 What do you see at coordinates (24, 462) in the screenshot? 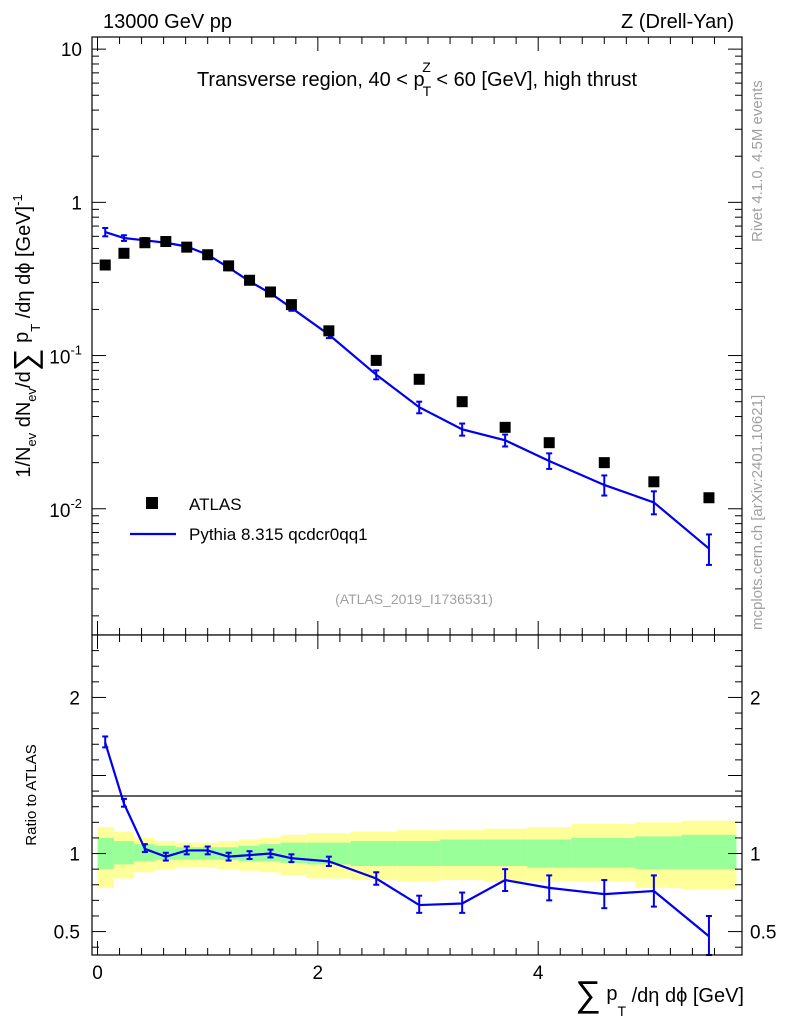
I see `ylabel-part-0: 1/N` at bounding box center [24, 462].